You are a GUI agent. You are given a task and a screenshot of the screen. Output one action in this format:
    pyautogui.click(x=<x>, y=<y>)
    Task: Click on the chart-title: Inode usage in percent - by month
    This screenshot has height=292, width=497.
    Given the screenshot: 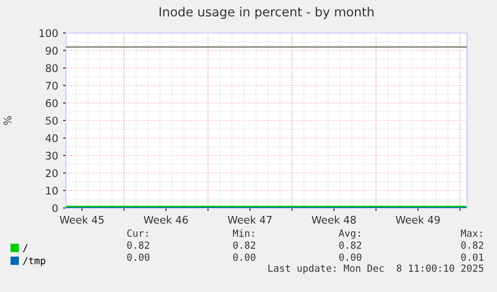 What is the action you would take?
    pyautogui.click(x=267, y=12)
    